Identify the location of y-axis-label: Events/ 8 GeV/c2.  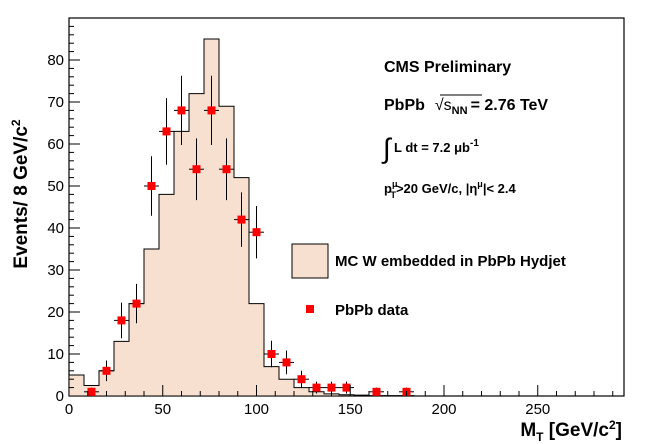
(20, 194).